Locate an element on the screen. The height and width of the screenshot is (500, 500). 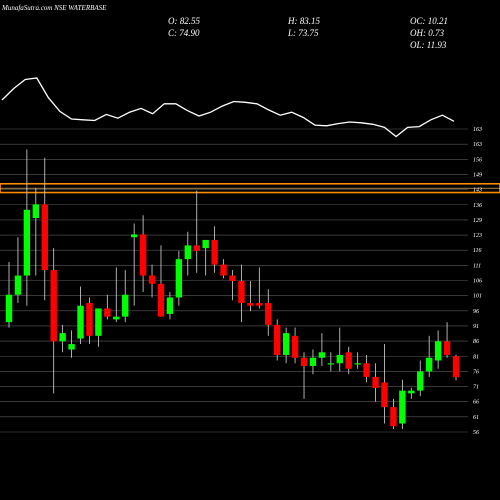
y-tick-label: 96 is located at coordinates (476, 312).